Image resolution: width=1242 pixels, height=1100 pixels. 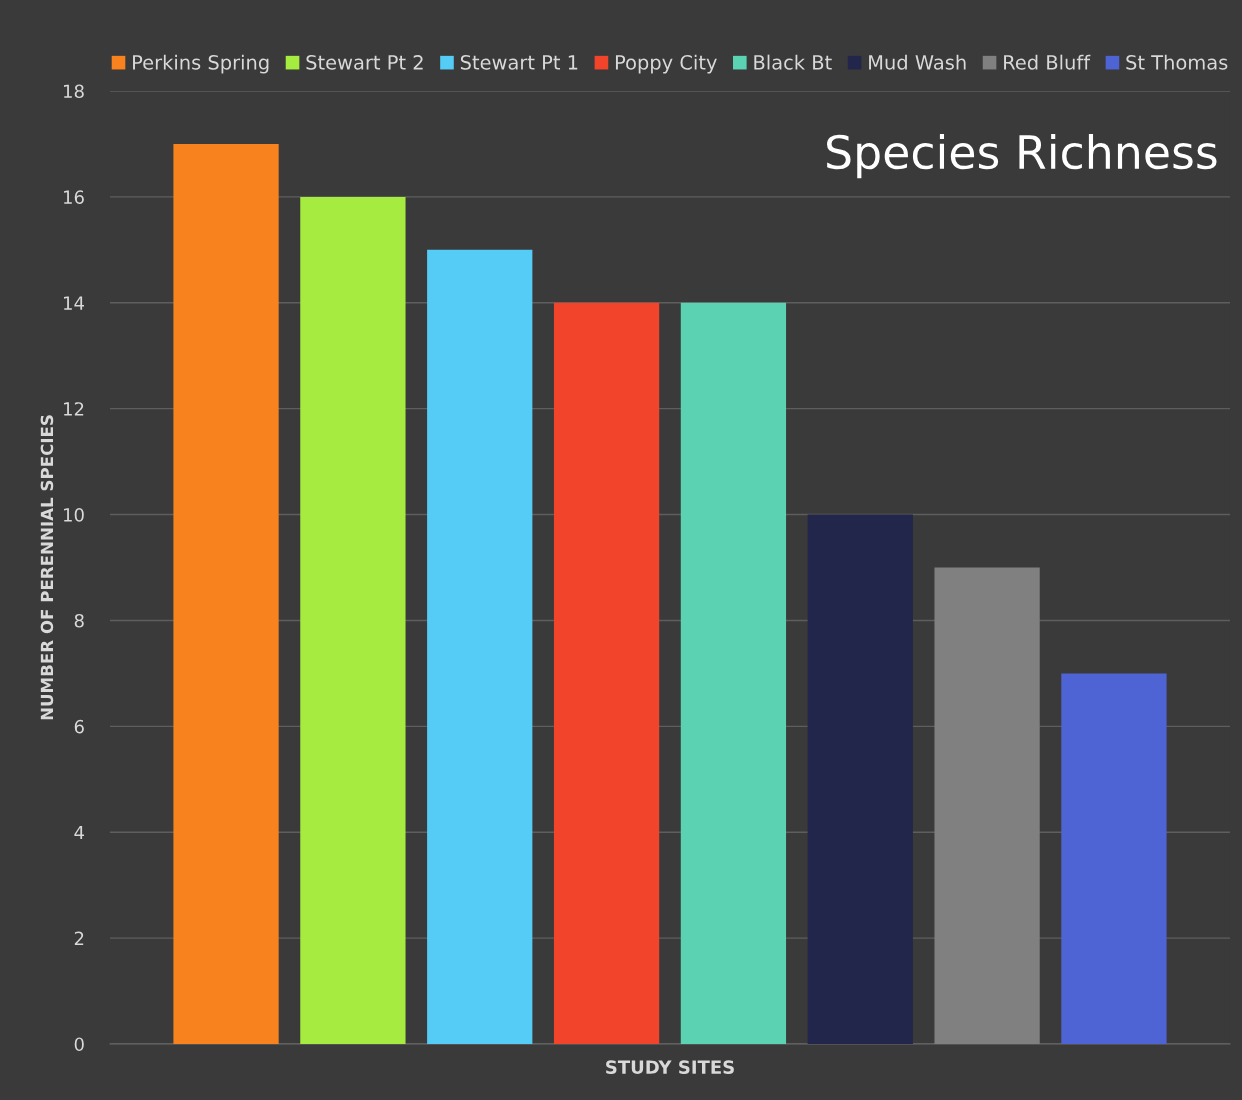 What do you see at coordinates (201, 64) in the screenshot?
I see `legend-label: Perkins Spring` at bounding box center [201, 64].